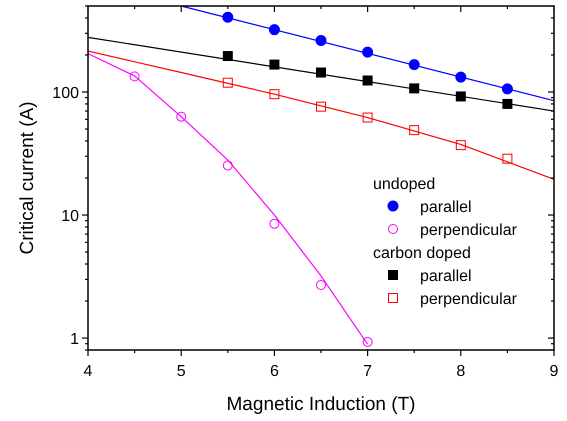  What do you see at coordinates (461, 371) in the screenshot?
I see `x-tick-label: 8` at bounding box center [461, 371].